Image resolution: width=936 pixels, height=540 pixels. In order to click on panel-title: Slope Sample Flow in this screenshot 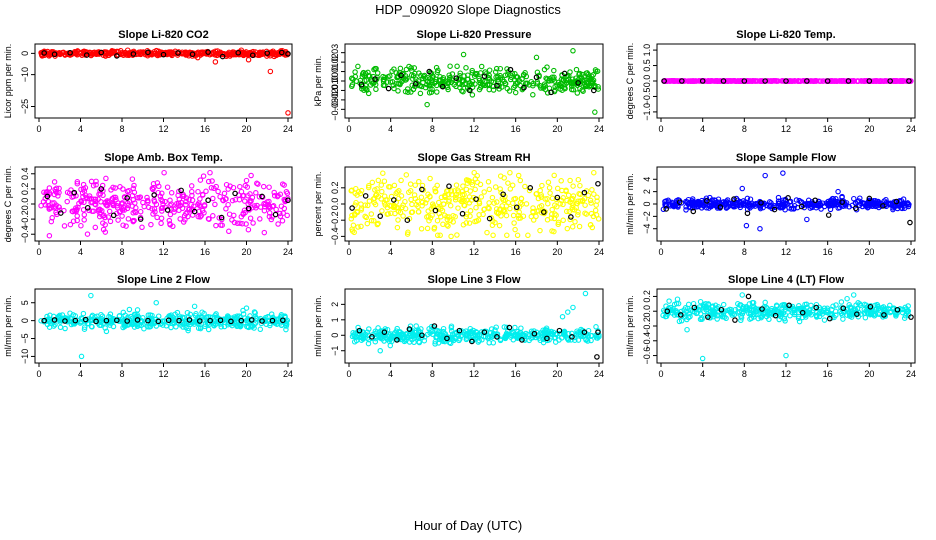, I will do `click(786, 158)`.